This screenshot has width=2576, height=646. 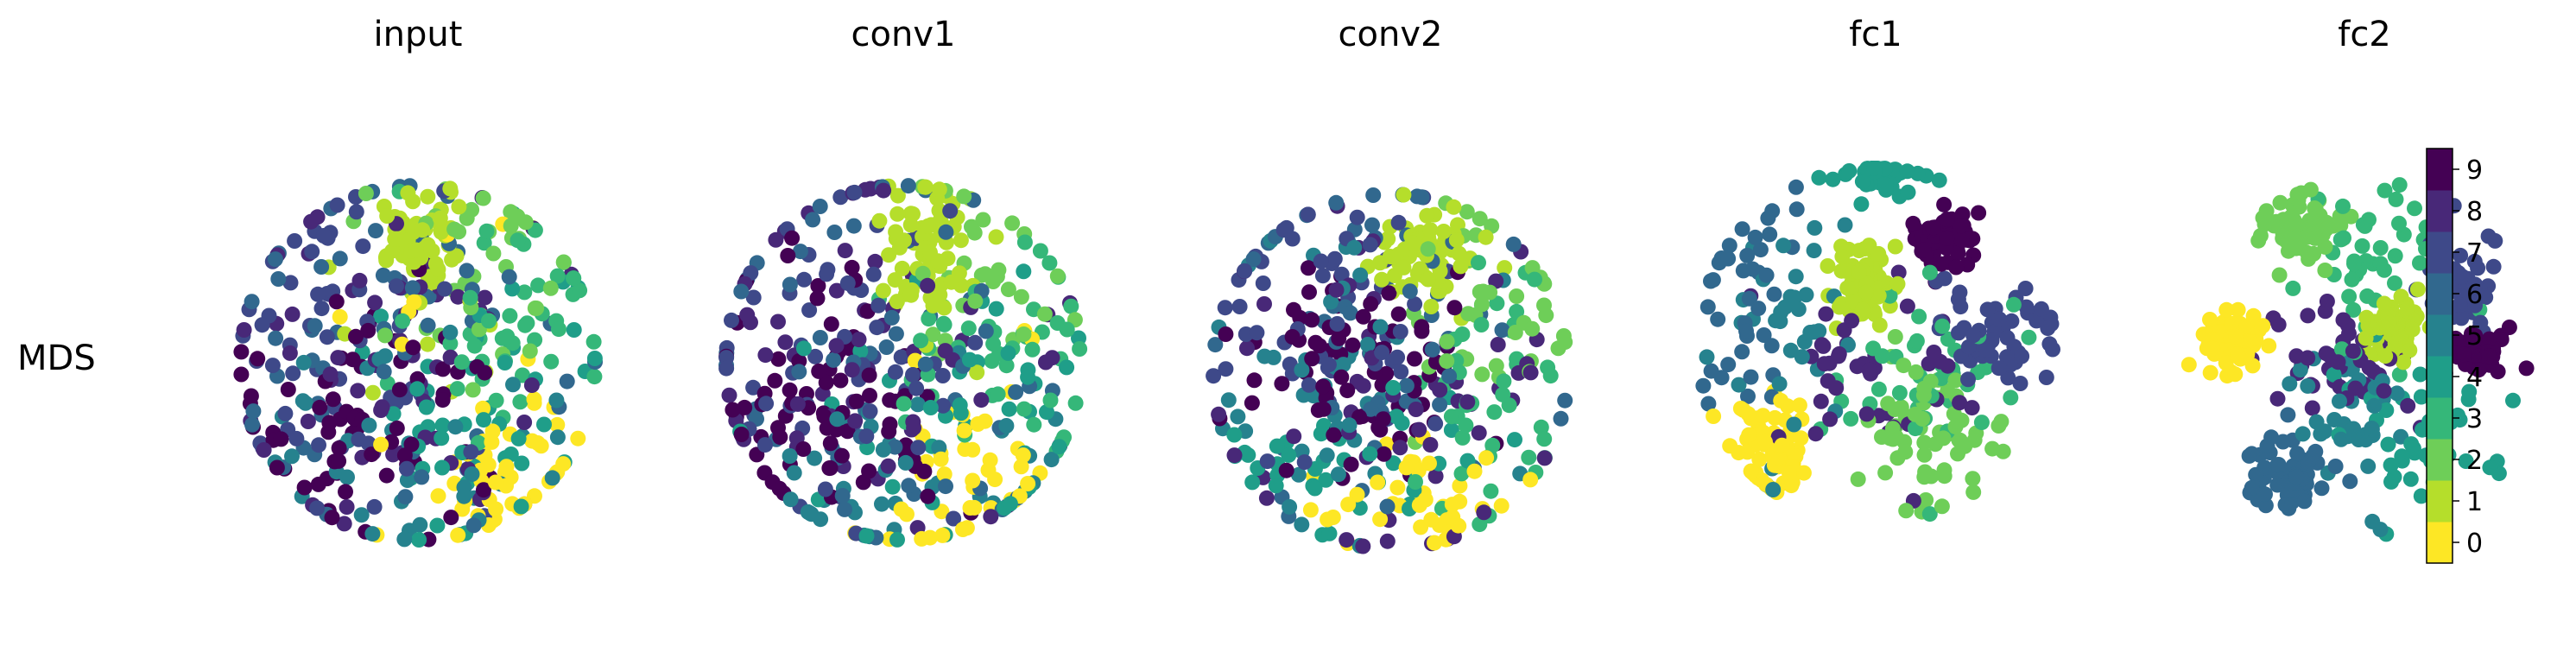 I want to click on scatter-points-fc1, so click(x=1877, y=341).